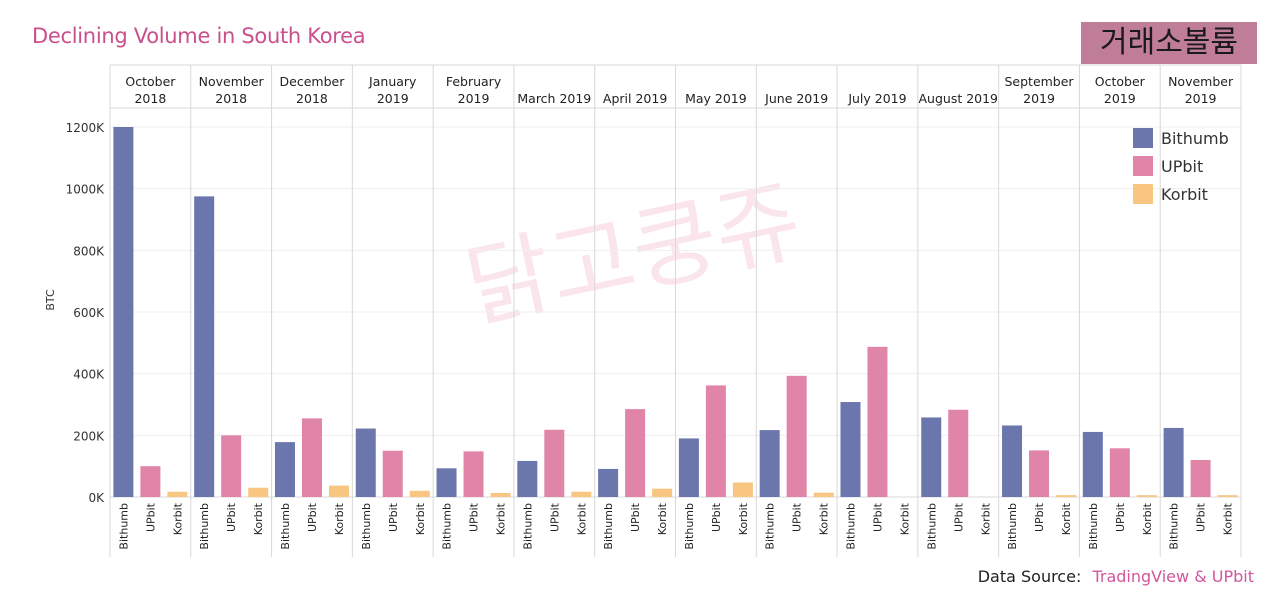  What do you see at coordinates (86, 190) in the screenshot?
I see `y-tick-label: 1000K` at bounding box center [86, 190].